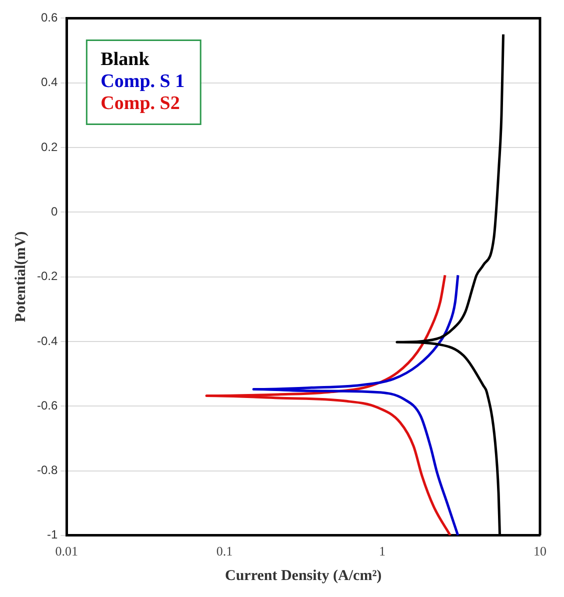 Image resolution: width=564 pixels, height=597 pixels. Describe the element at coordinates (66, 551) in the screenshot. I see `x-tick-label: 0.01` at that location.